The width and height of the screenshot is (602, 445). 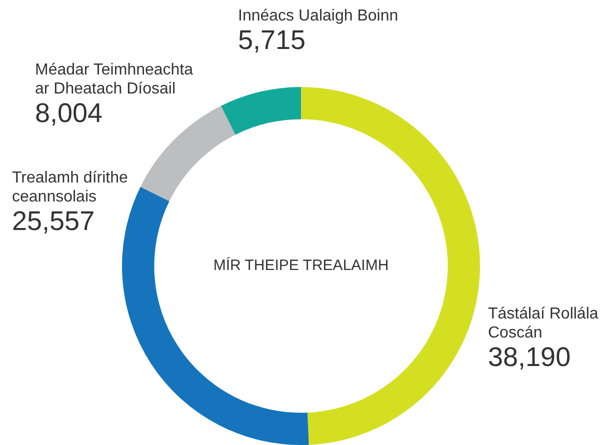 What do you see at coordinates (69, 113) in the screenshot?
I see `data-label: 8,004` at bounding box center [69, 113].